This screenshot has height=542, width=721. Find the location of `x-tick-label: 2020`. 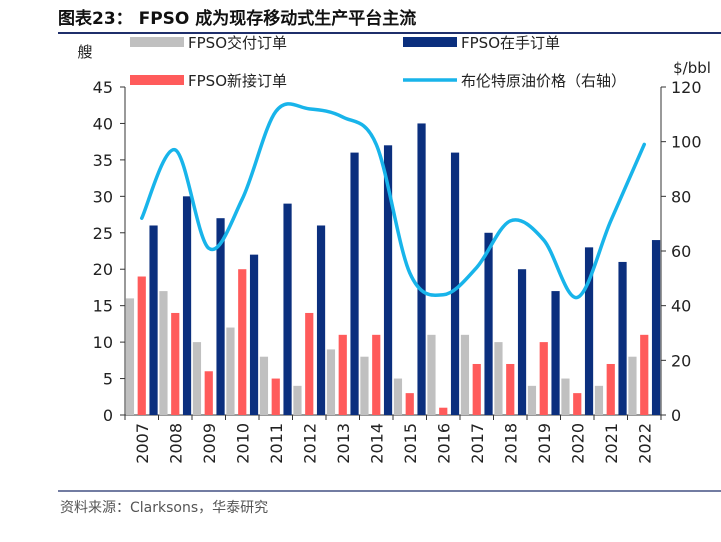

x-tick-label: 2020 is located at coordinates (577, 443).